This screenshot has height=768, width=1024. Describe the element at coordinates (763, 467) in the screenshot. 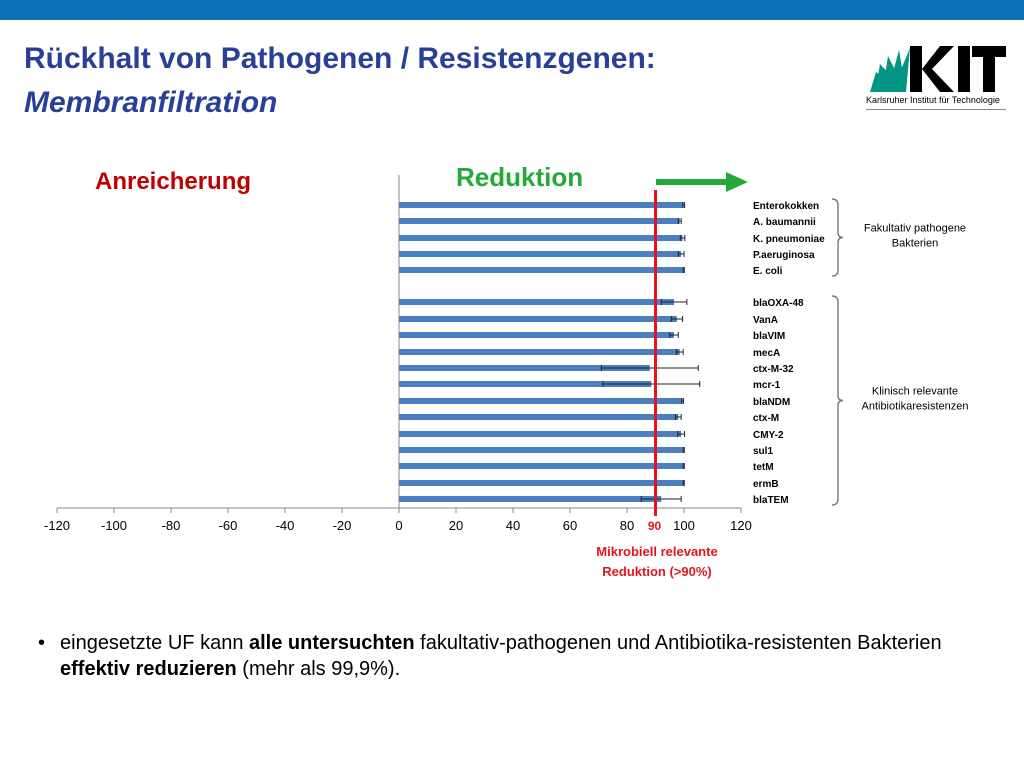

I see `category-label: tetM` at that location.